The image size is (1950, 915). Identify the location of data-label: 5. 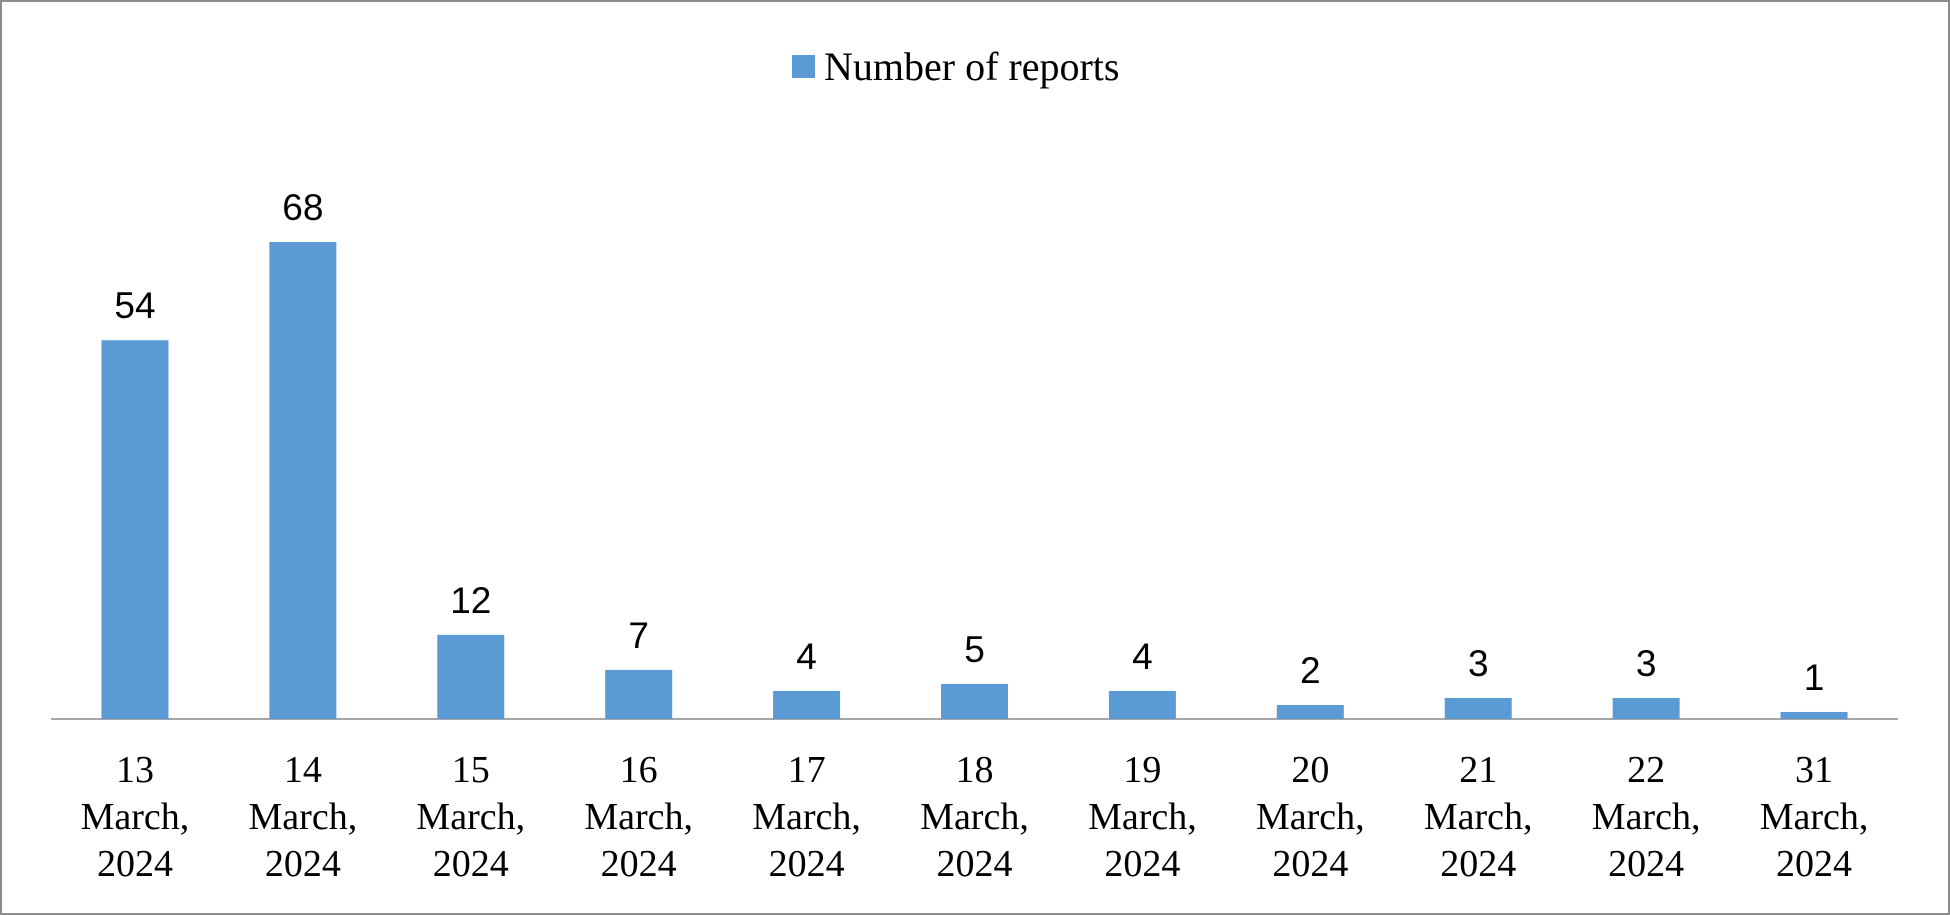
(974, 649).